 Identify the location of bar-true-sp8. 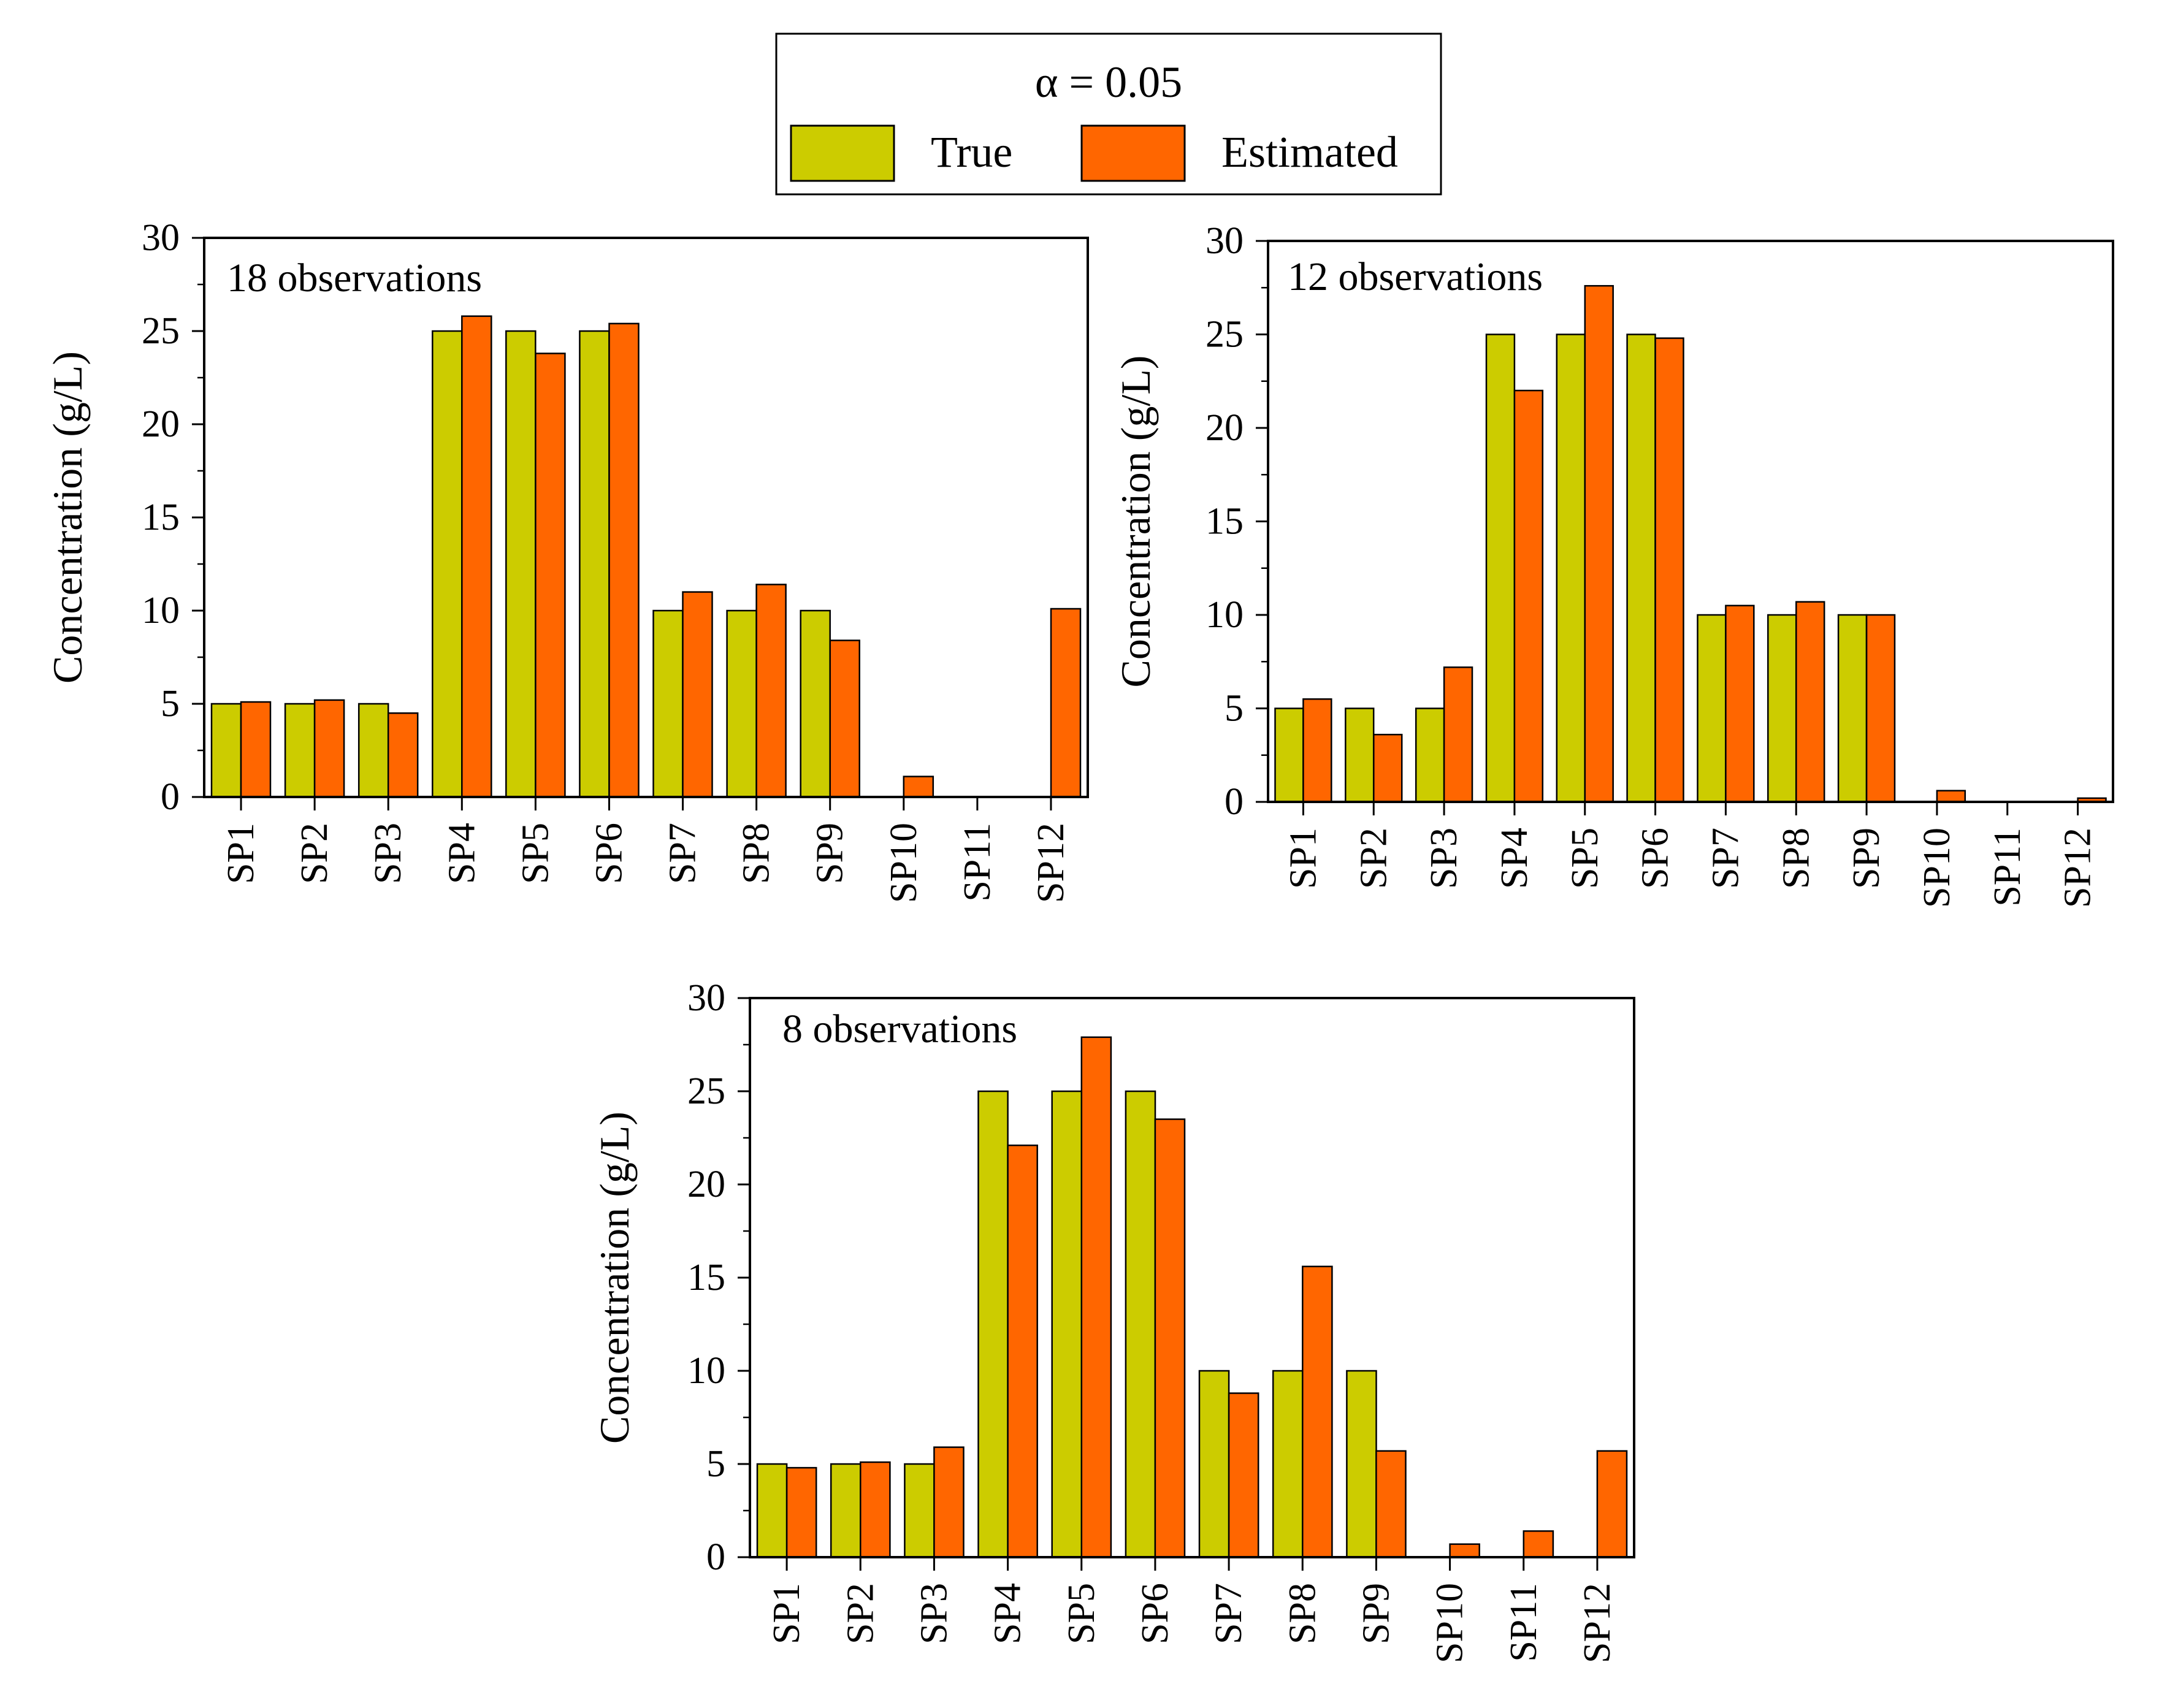
(1288, 1464).